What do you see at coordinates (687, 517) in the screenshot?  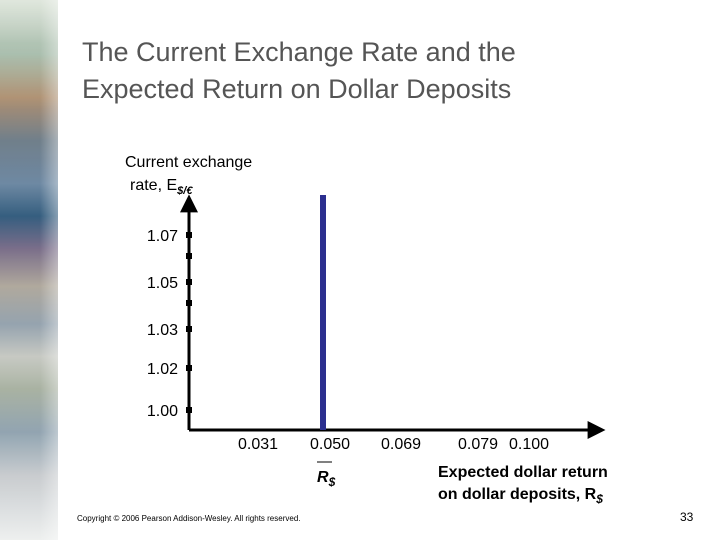 I see `page-number: 33` at bounding box center [687, 517].